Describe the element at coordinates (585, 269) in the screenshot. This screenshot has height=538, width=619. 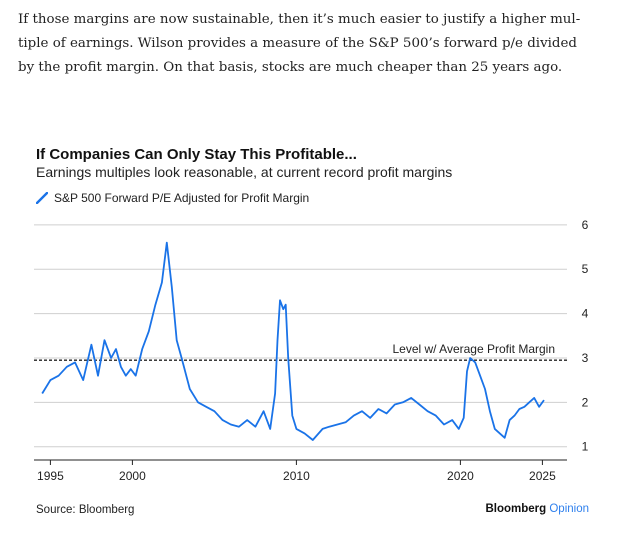
I see `y-tick-label-5: 5` at that location.